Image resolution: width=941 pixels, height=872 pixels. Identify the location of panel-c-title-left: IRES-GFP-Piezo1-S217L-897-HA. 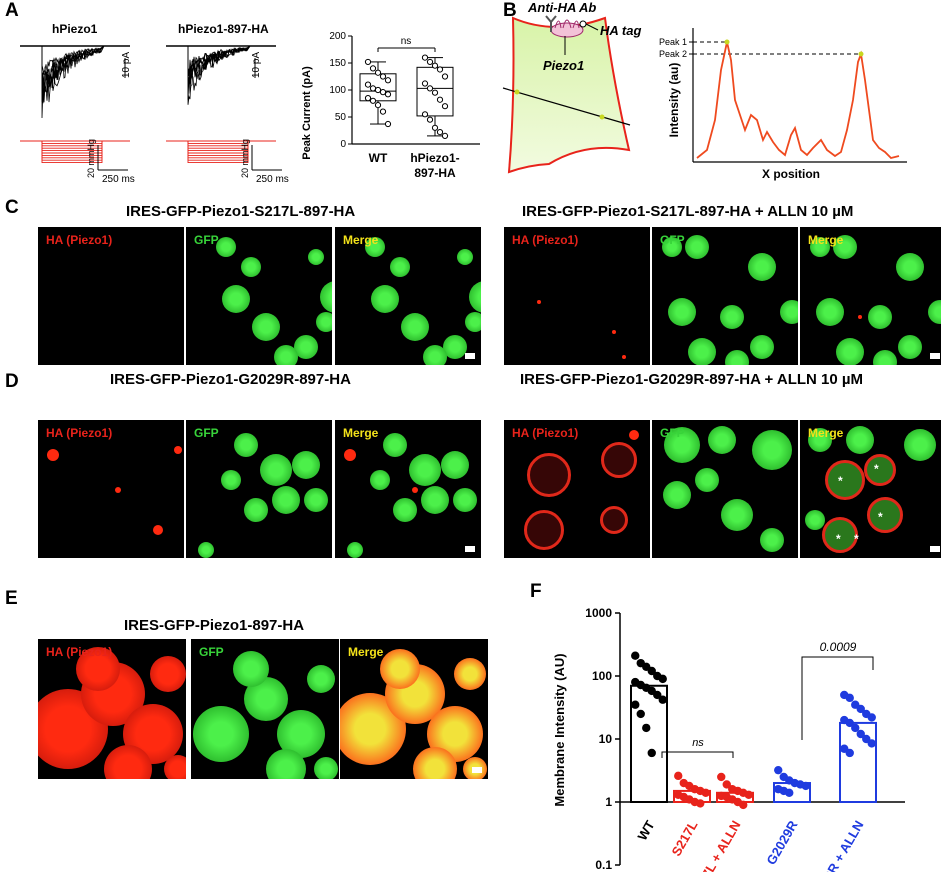
(241, 211).